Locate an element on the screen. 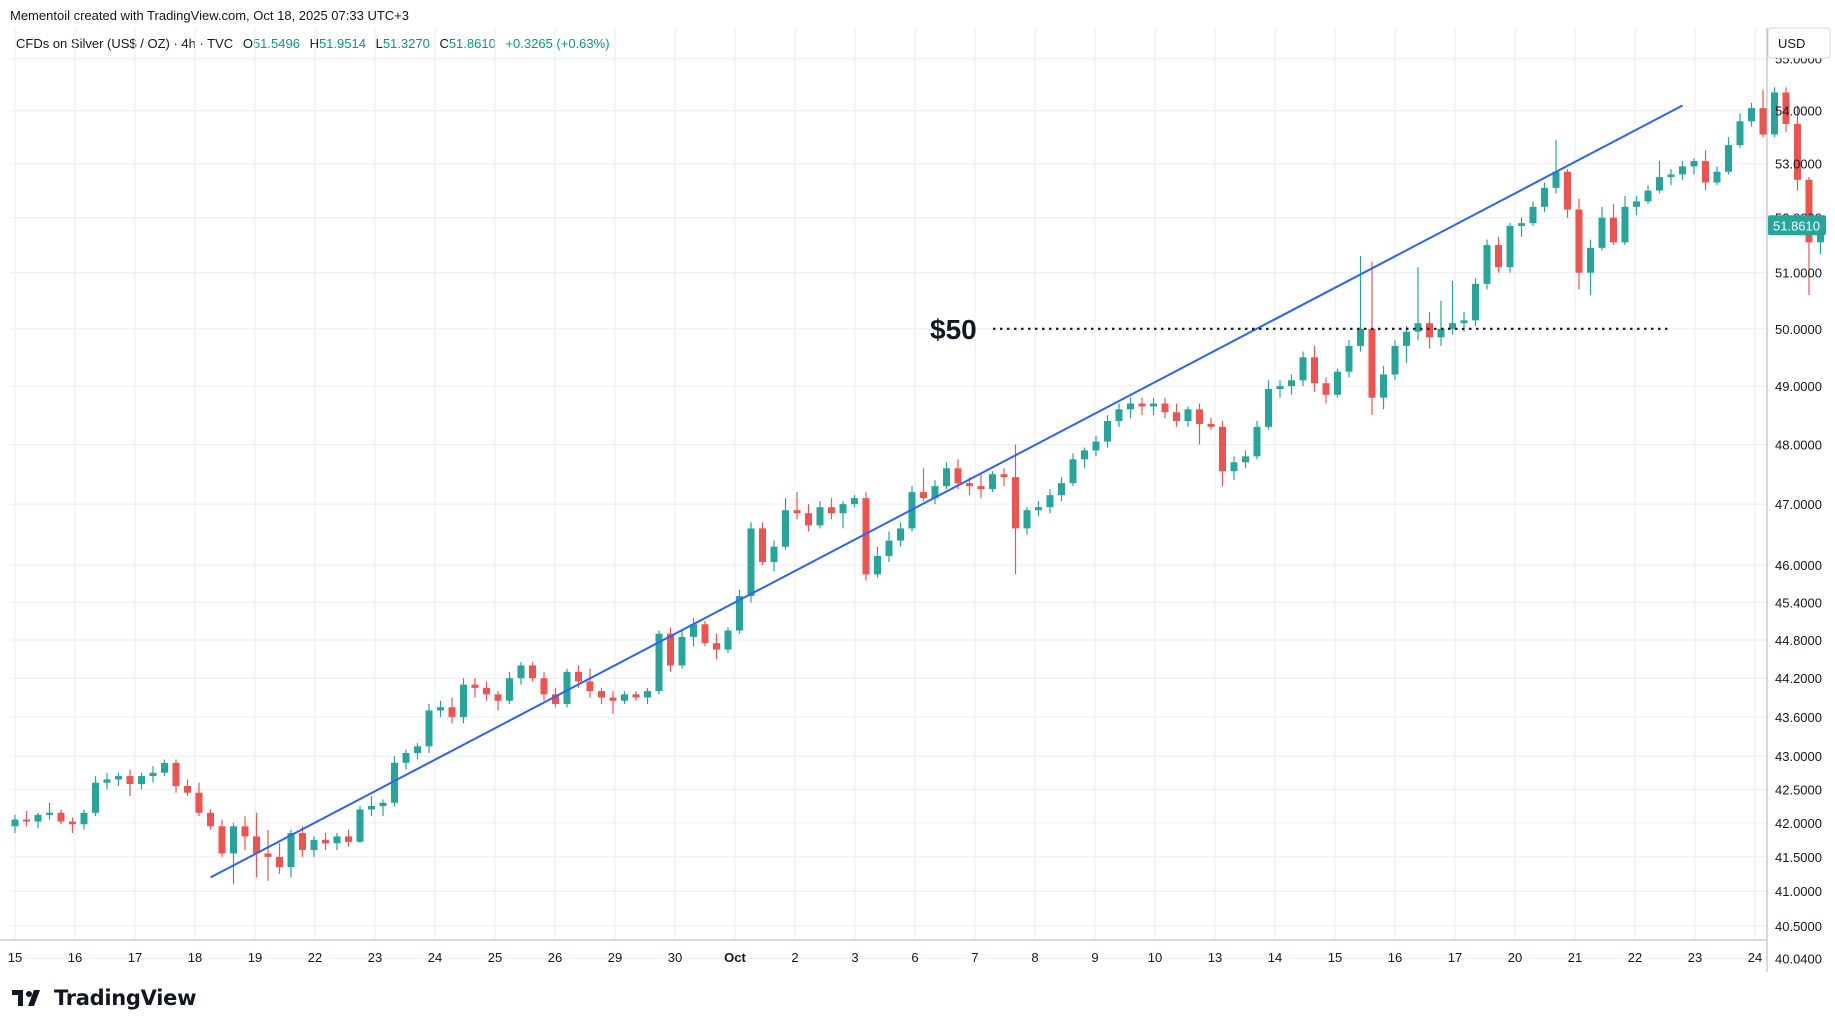  tradingview-logo: TradingView is located at coordinates (104, 998).